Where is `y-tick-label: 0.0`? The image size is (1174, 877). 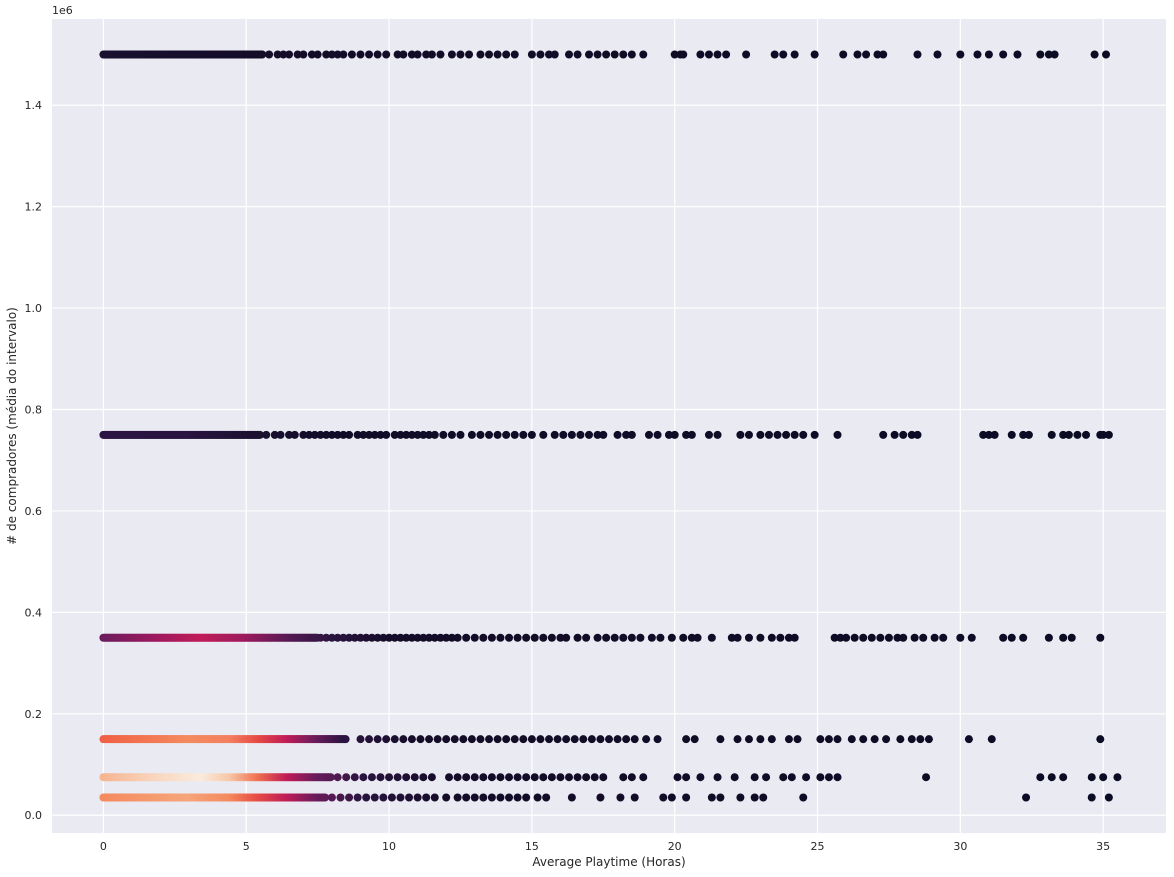 y-tick-label: 0.0 is located at coordinates (34, 815).